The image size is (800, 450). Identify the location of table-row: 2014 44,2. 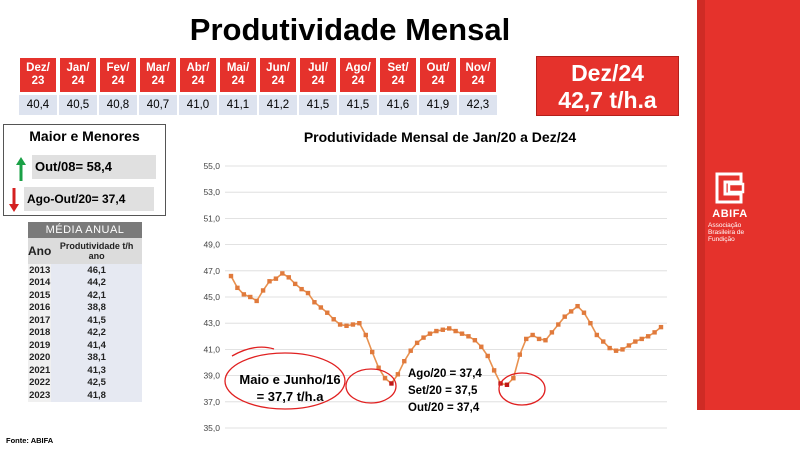
(85, 282).